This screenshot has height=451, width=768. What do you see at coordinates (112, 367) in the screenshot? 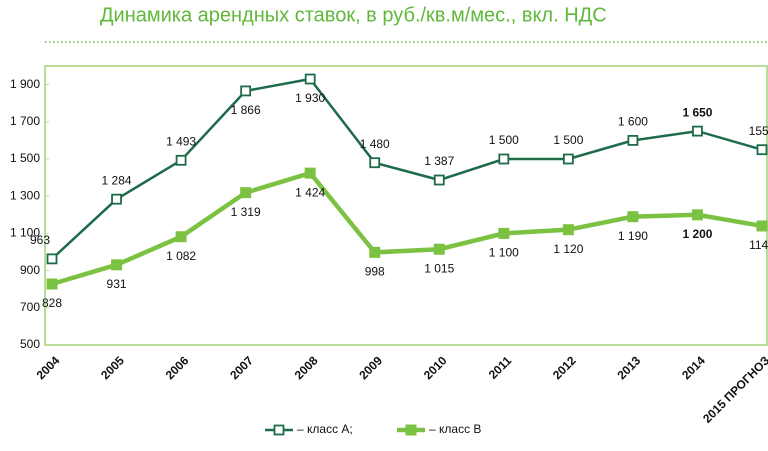
I see `x-tick-label: 2005` at bounding box center [112, 367].